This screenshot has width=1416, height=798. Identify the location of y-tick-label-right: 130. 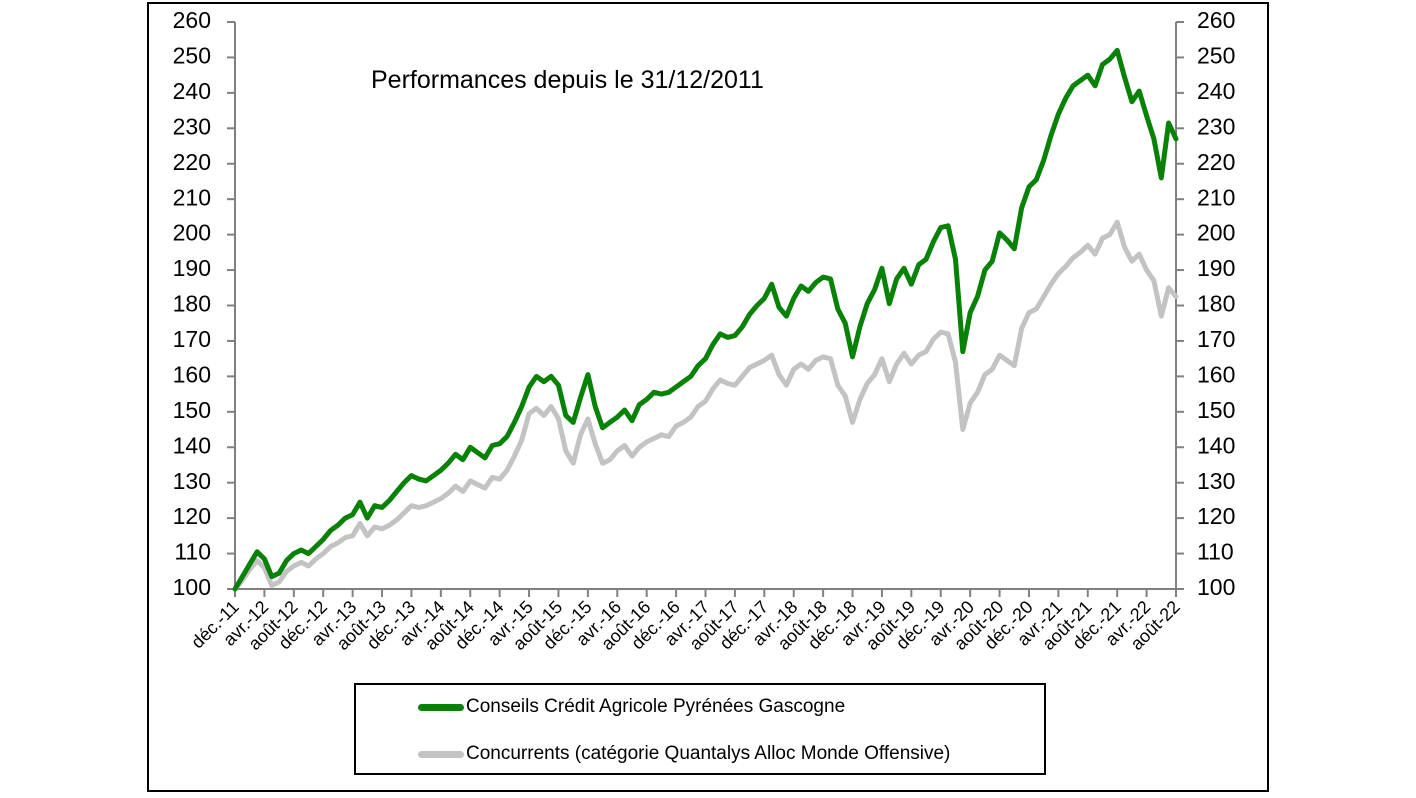
(1216, 481).